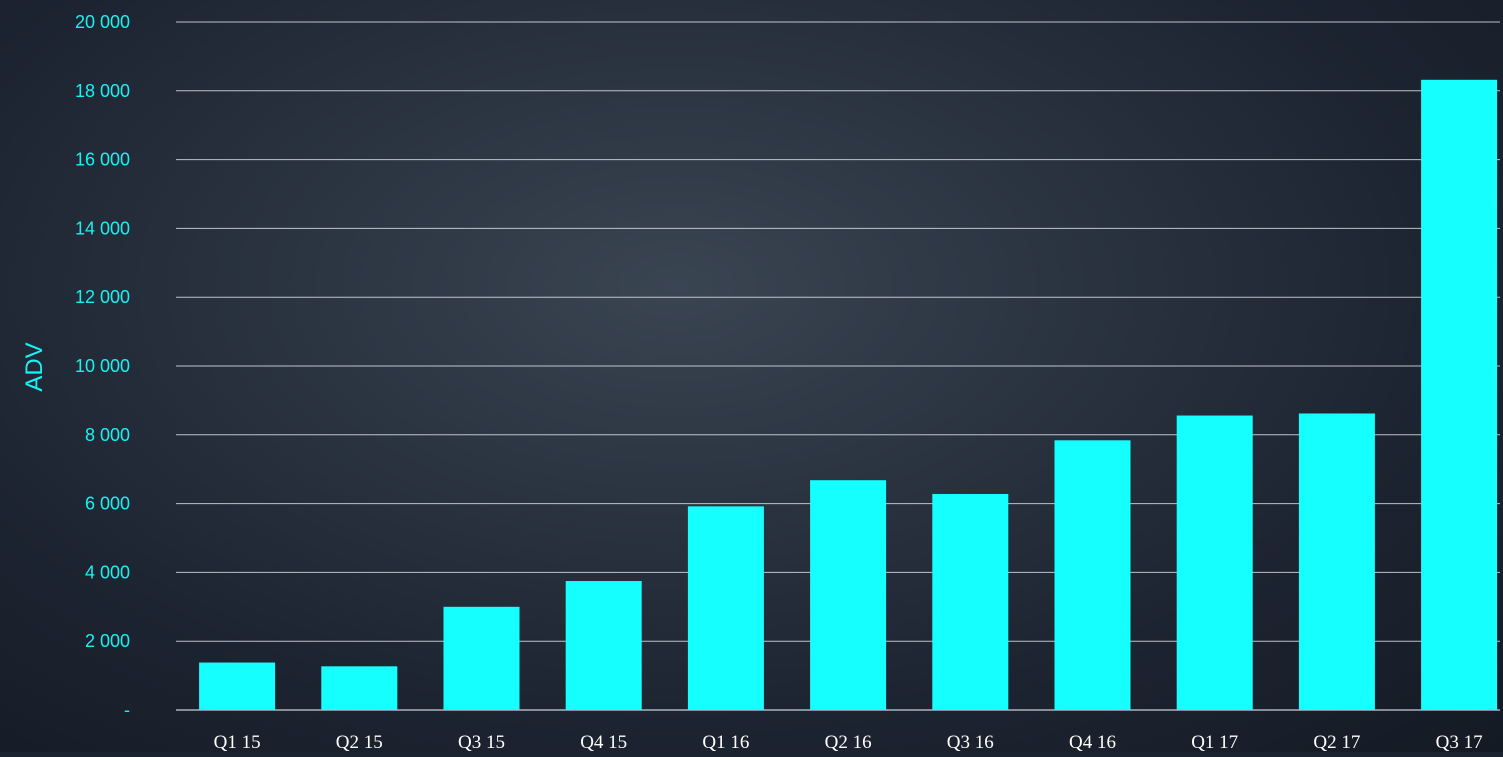 This screenshot has width=1503, height=757. What do you see at coordinates (970, 742) in the screenshot?
I see `x-tick-label: Q3 16` at bounding box center [970, 742].